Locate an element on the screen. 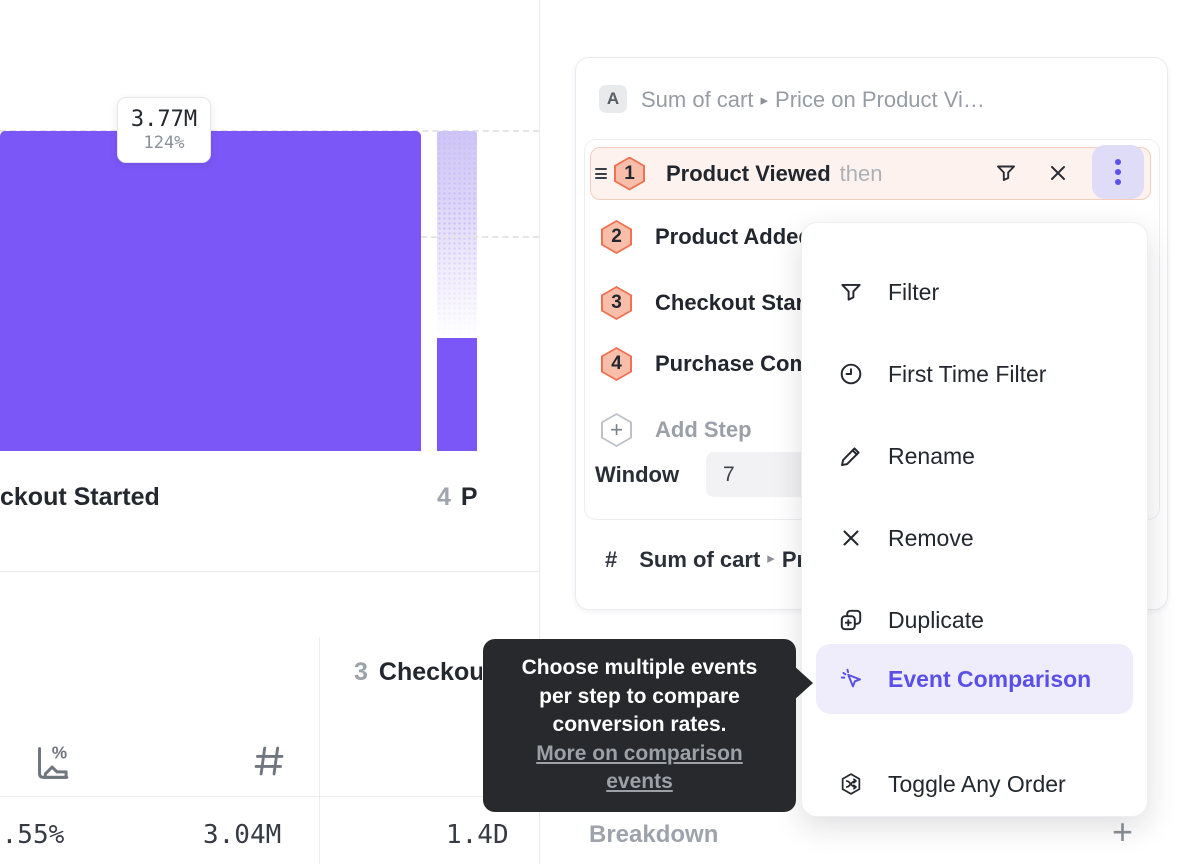 The width and height of the screenshot is (1186, 864). more-on-comparison-events-link: More on comparison events is located at coordinates (639, 767).